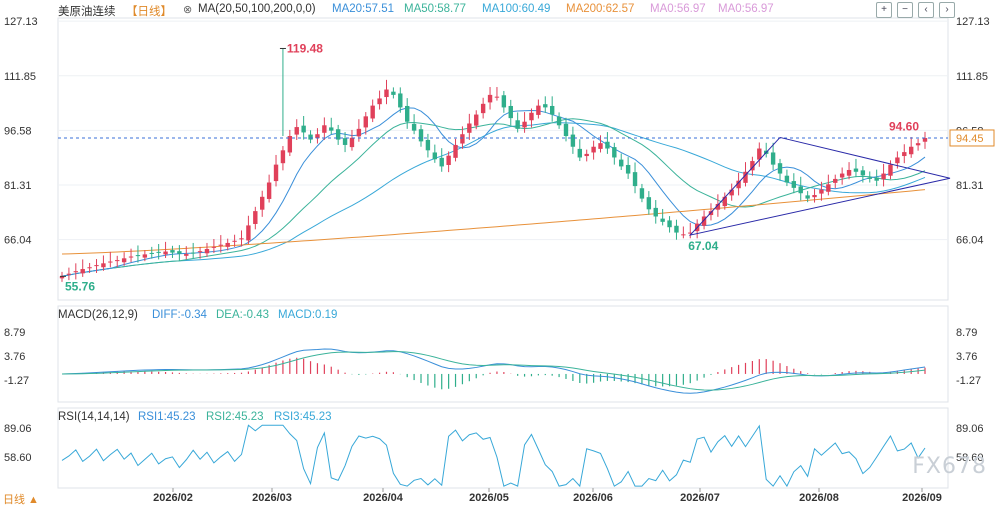  What do you see at coordinates (21, 500) in the screenshot?
I see `period-switch: 日线 ▲` at bounding box center [21, 500].